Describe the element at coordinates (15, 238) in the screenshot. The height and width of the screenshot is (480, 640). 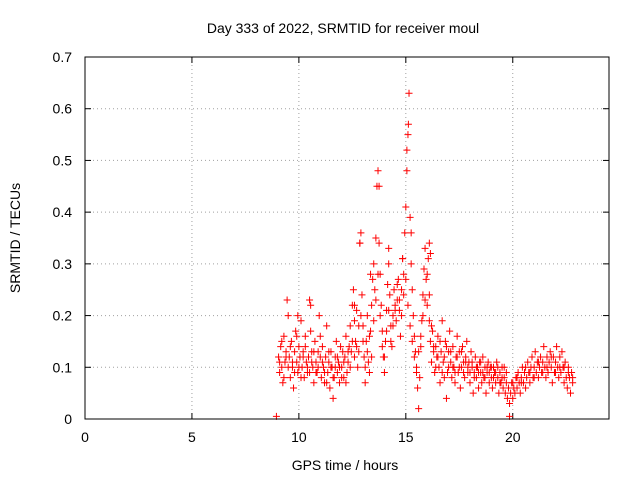
I see `y-axis-label: SRMTID / TECUs` at that location.